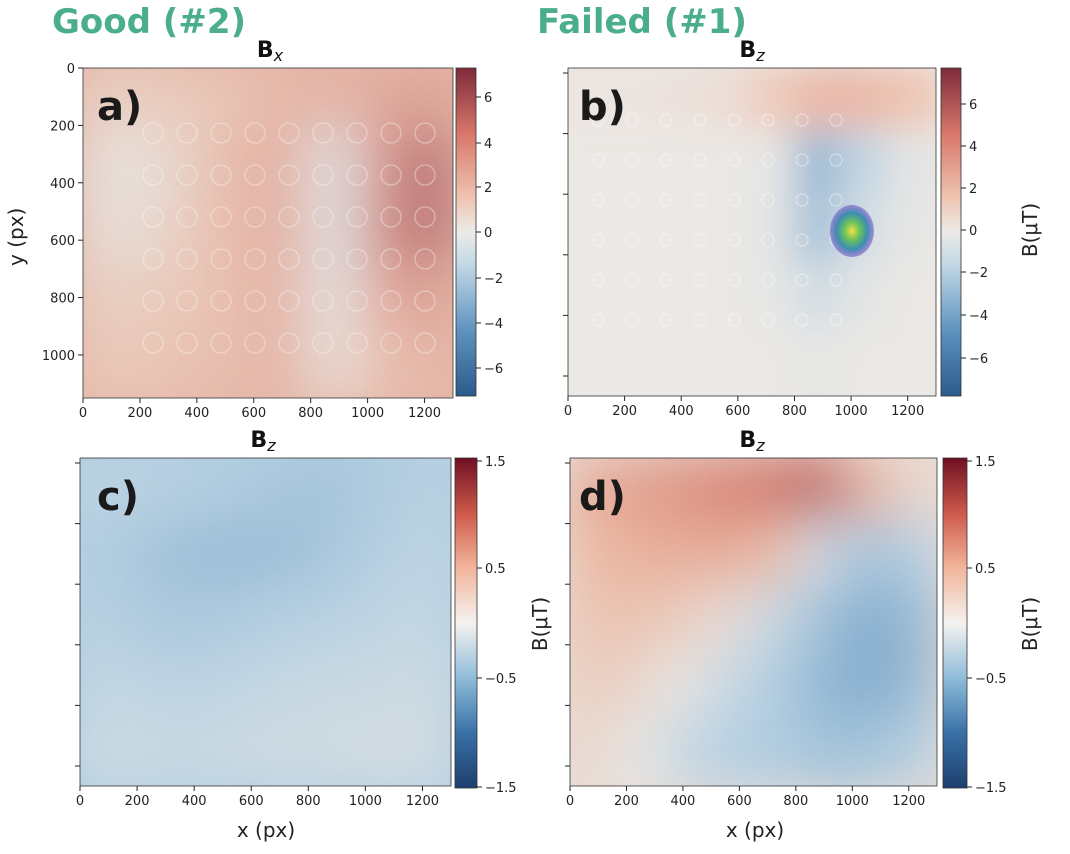  I want to click on colorbar-tick-label: 1.5, so click(495, 462).